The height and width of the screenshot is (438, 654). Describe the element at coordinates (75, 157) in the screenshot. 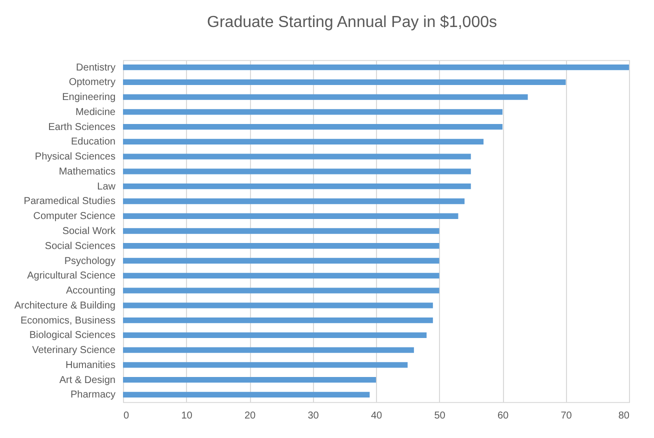

I see `y-tick-label: Physical Sciences` at that location.